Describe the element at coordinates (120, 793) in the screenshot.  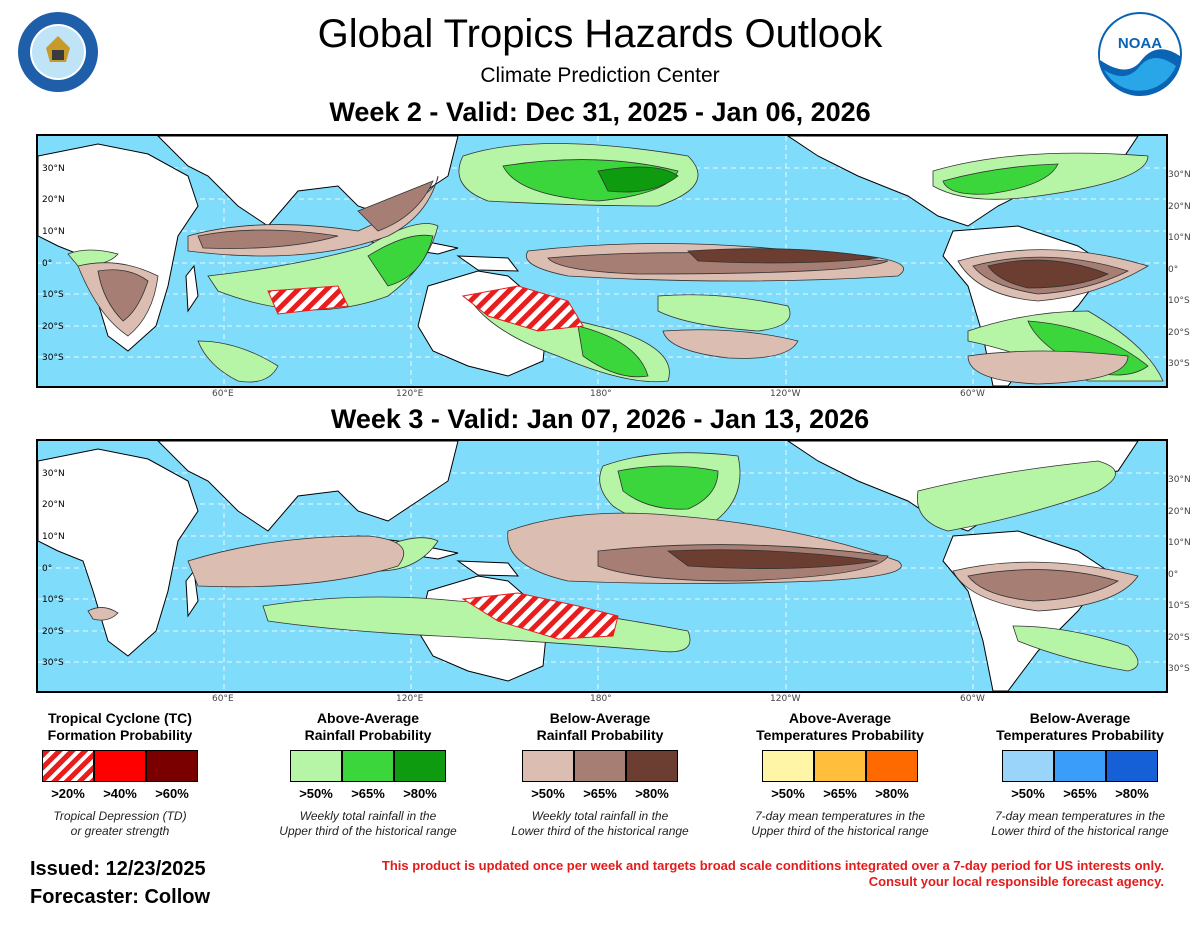
I see `tc-label: >40%` at that location.